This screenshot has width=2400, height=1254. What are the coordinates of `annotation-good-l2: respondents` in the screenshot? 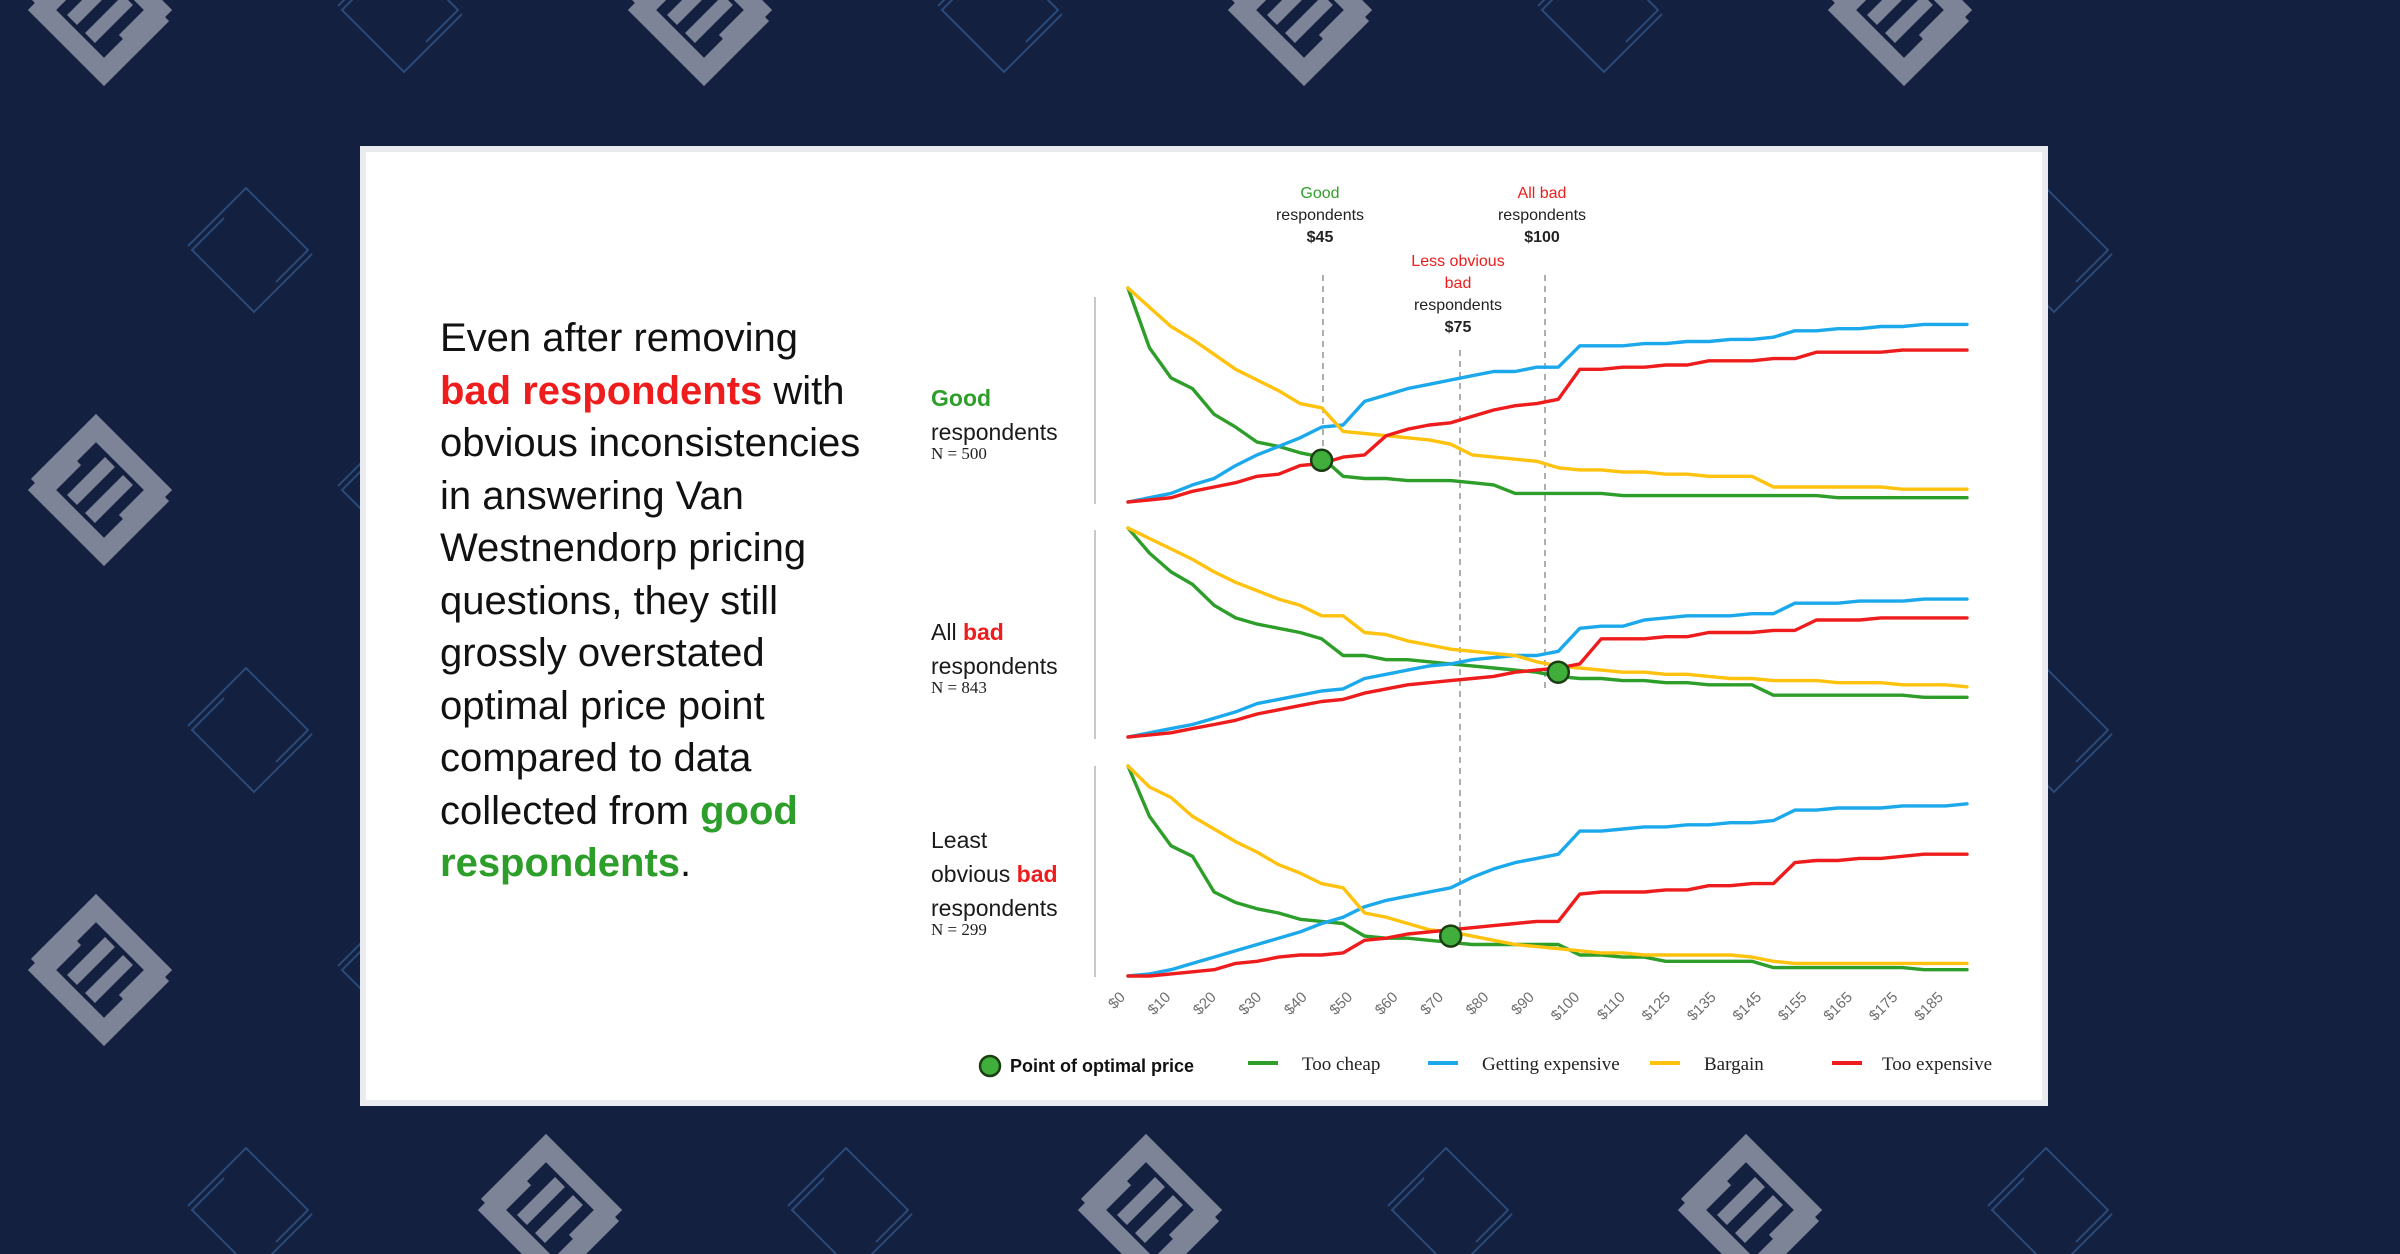 It's located at (1320, 215).